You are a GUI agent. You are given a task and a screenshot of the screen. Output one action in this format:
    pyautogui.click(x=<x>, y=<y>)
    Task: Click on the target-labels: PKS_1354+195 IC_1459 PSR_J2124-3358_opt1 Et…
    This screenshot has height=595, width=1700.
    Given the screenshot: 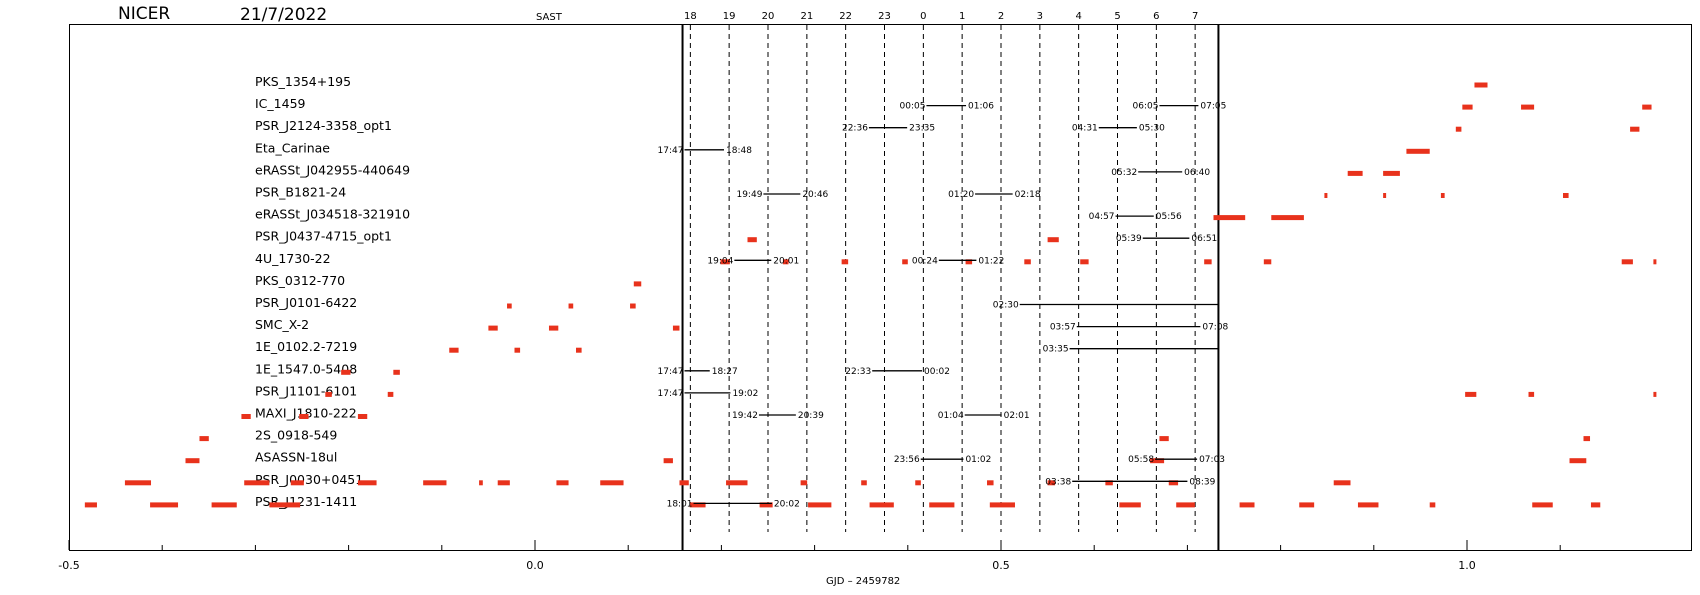 What is the action you would take?
    pyautogui.click(x=332, y=291)
    